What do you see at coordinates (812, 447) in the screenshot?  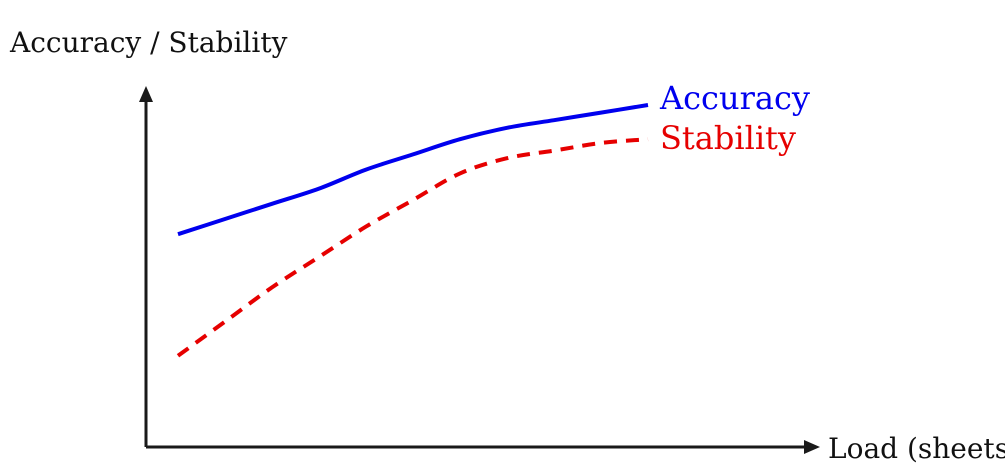 I see `x-axis-arrow-icon` at bounding box center [812, 447].